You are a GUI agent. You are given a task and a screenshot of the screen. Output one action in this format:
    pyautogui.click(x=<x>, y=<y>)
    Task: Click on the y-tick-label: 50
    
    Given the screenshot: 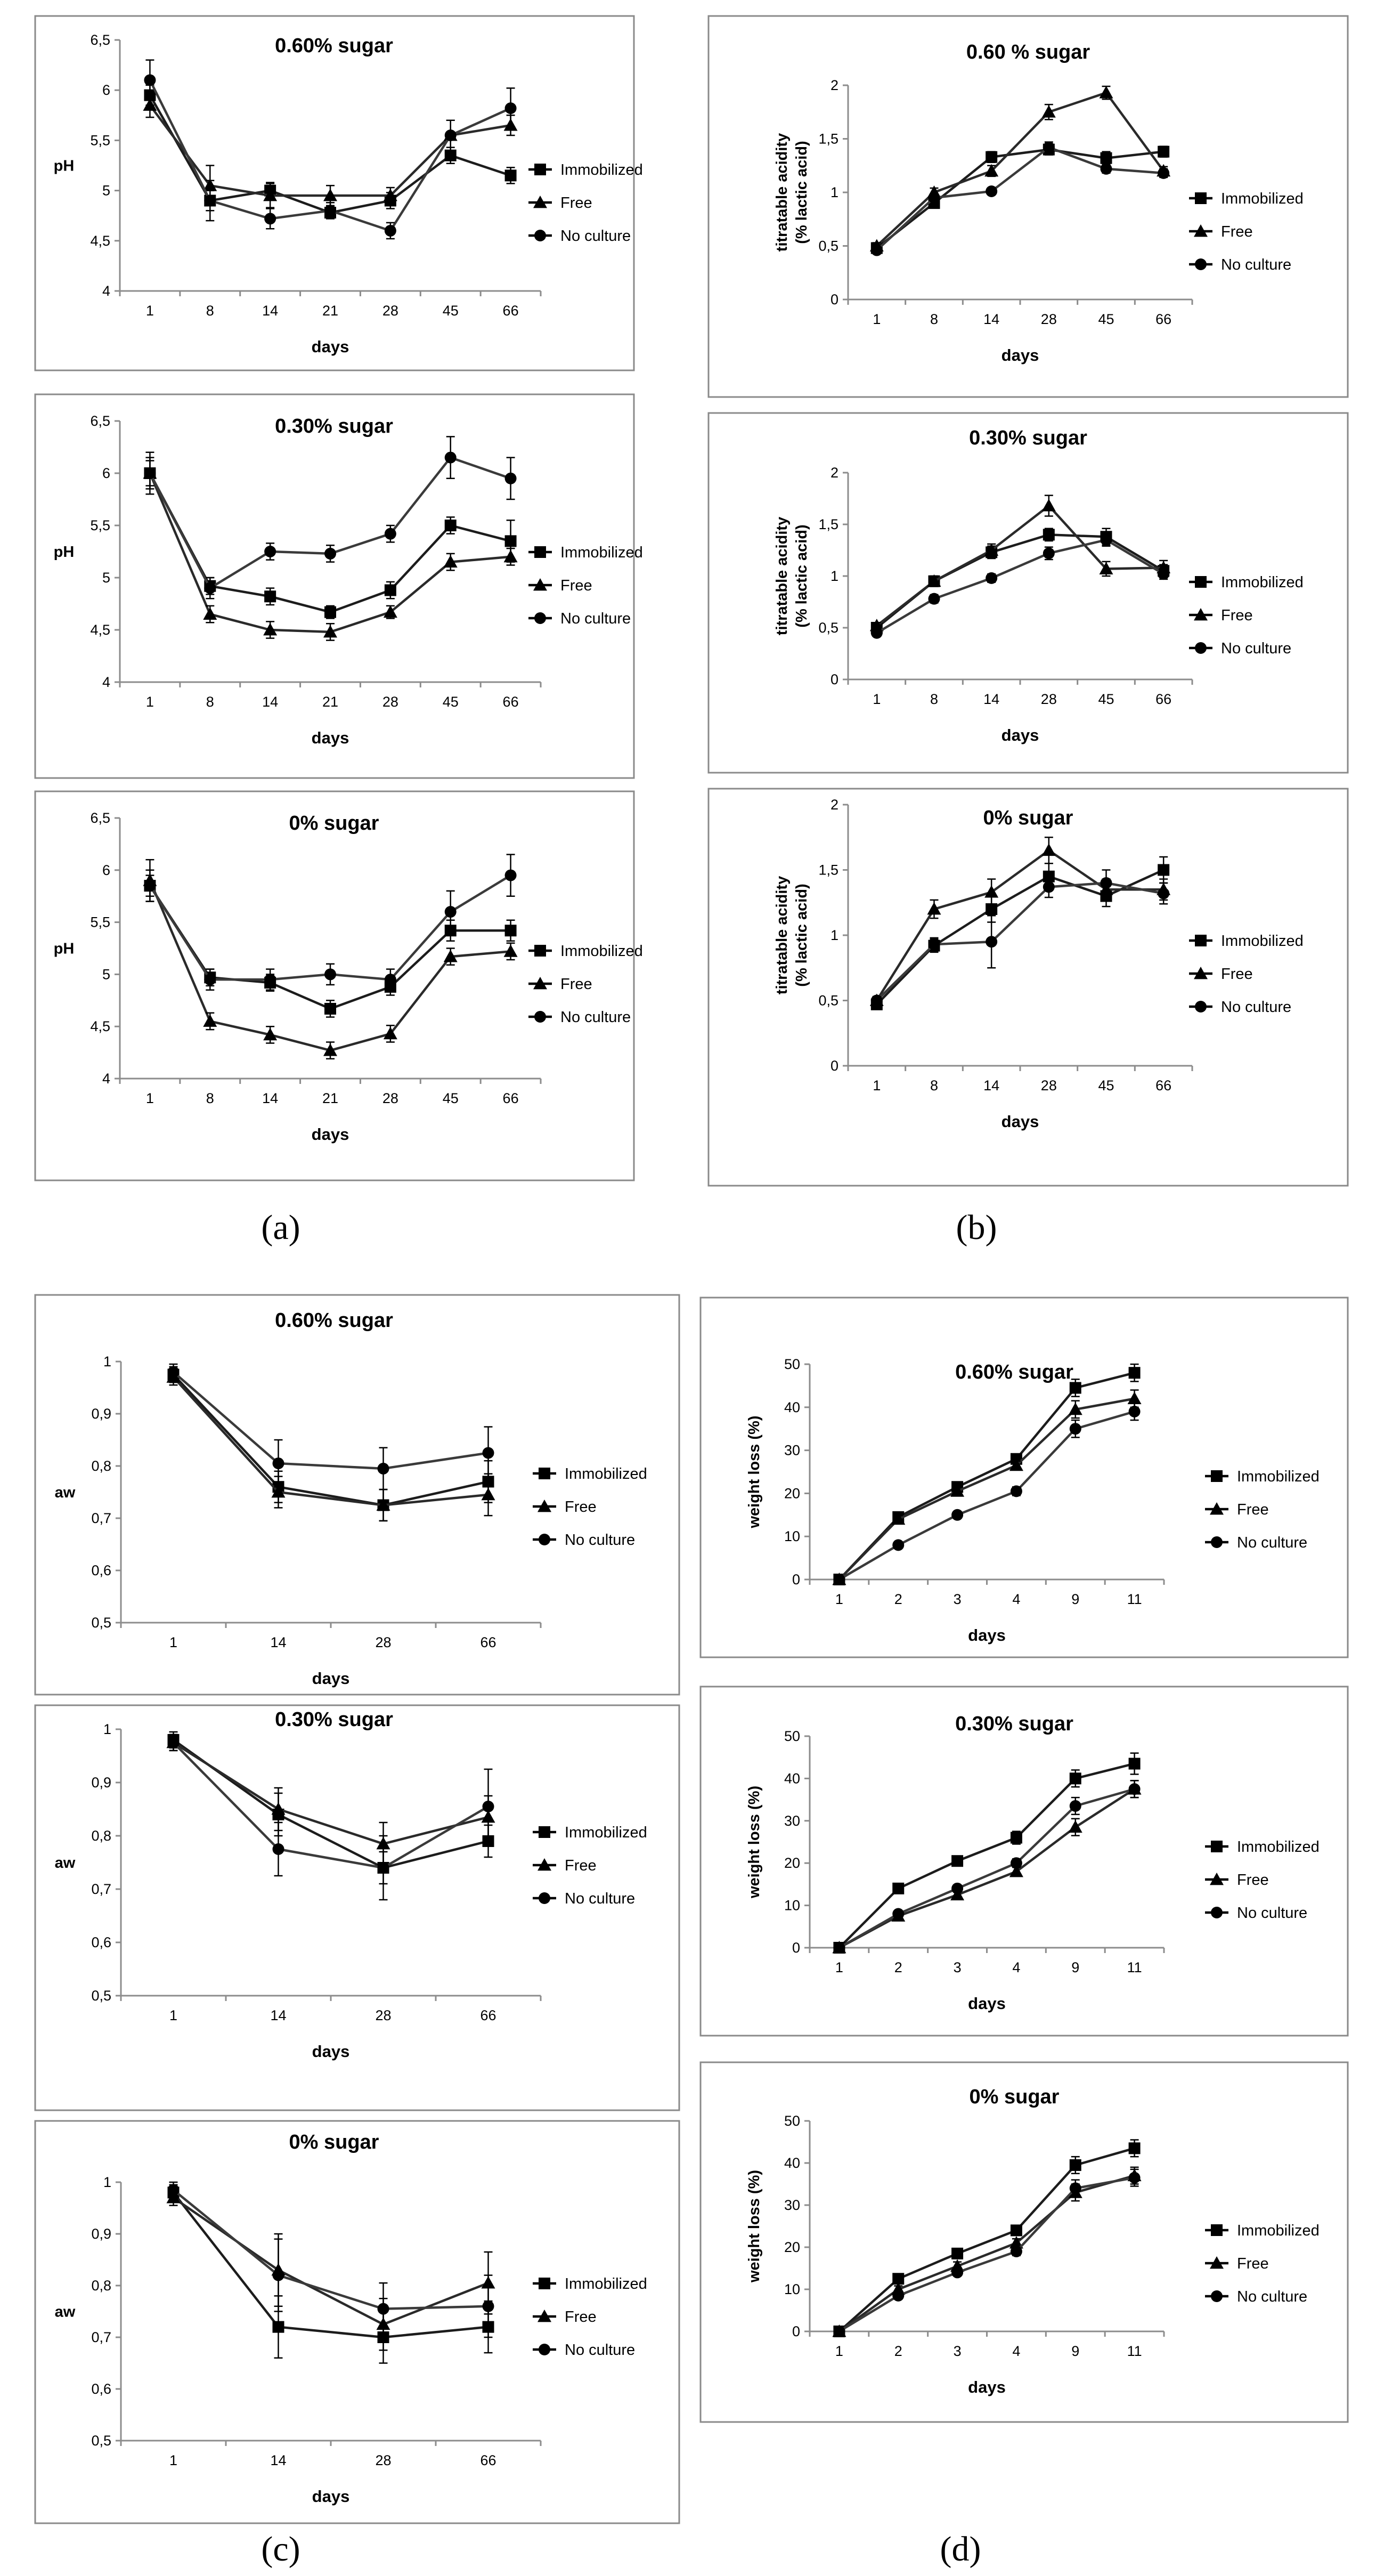 What is the action you would take?
    pyautogui.click(x=792, y=2121)
    